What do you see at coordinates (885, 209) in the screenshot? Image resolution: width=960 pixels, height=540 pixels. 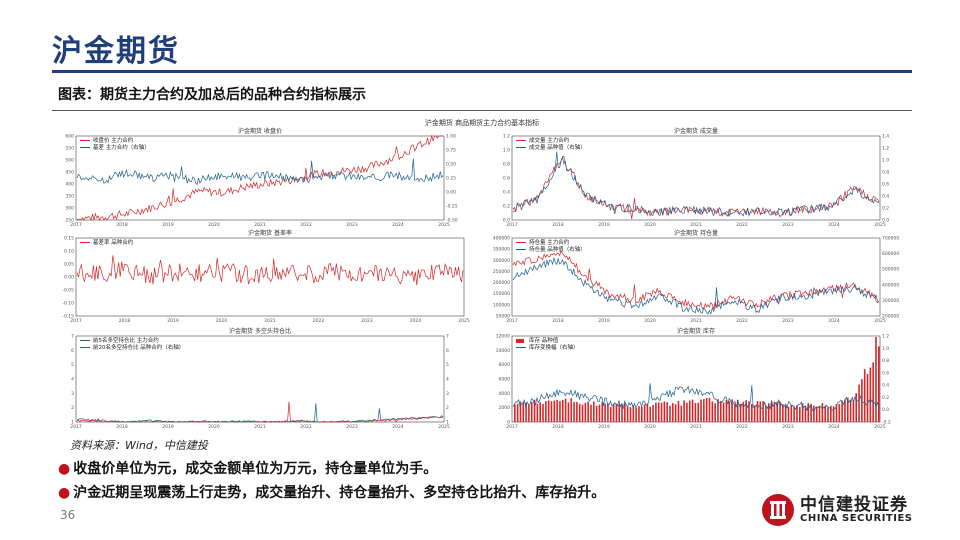 I see `y-tick-right: 0.2` at bounding box center [885, 209].